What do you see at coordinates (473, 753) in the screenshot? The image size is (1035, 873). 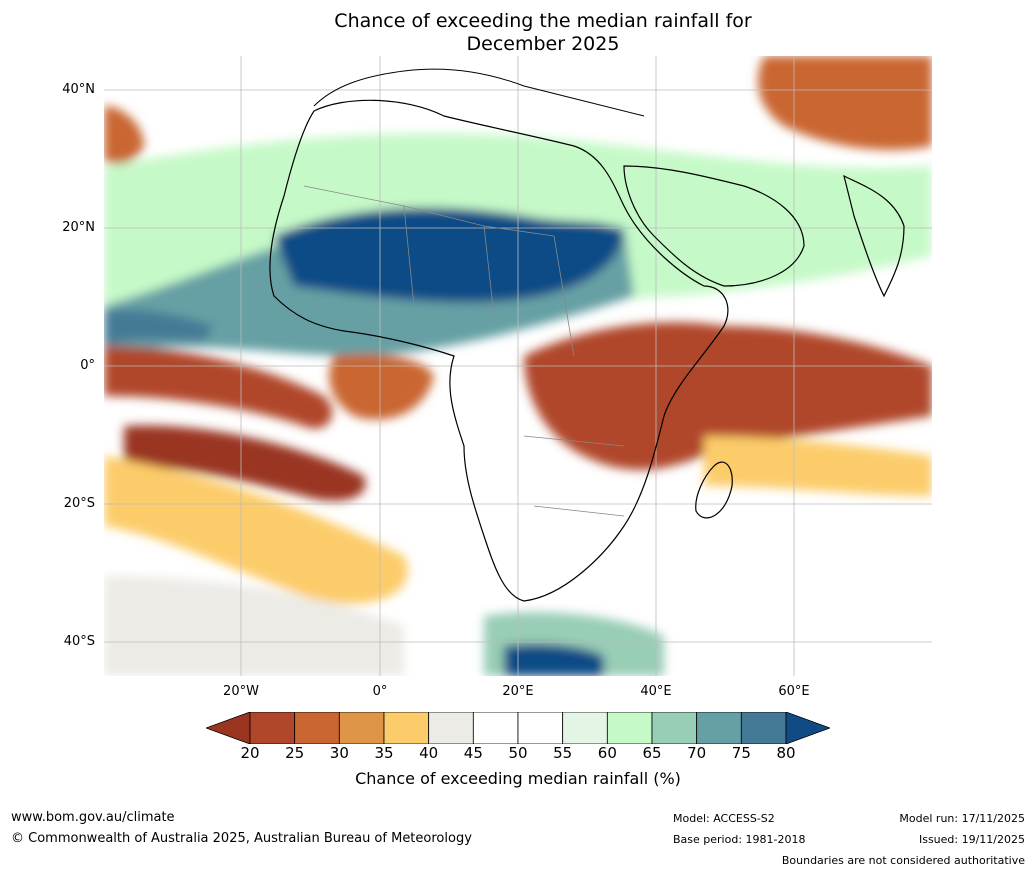 I see `colorbar-tick-label: 45` at bounding box center [473, 753].